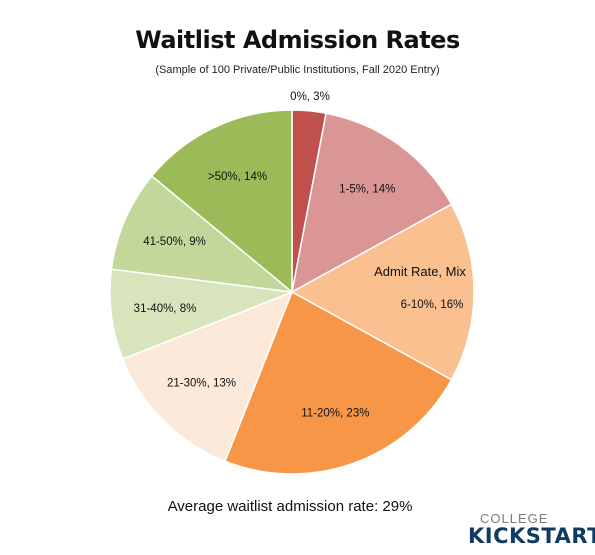 The height and width of the screenshot is (555, 595). What do you see at coordinates (335, 413) in the screenshot?
I see `pie-label-3: 11-20%, 23%` at bounding box center [335, 413].